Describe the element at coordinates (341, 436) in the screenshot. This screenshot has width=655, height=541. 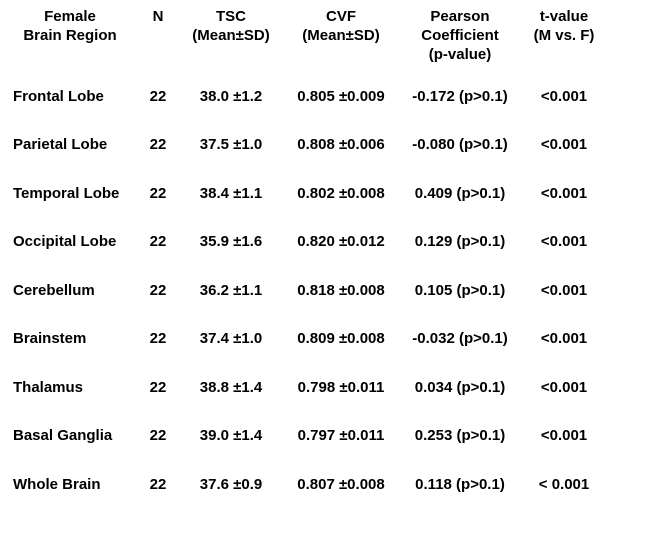
I see `cell-cvf: 0.797 ±0.011` at that location.